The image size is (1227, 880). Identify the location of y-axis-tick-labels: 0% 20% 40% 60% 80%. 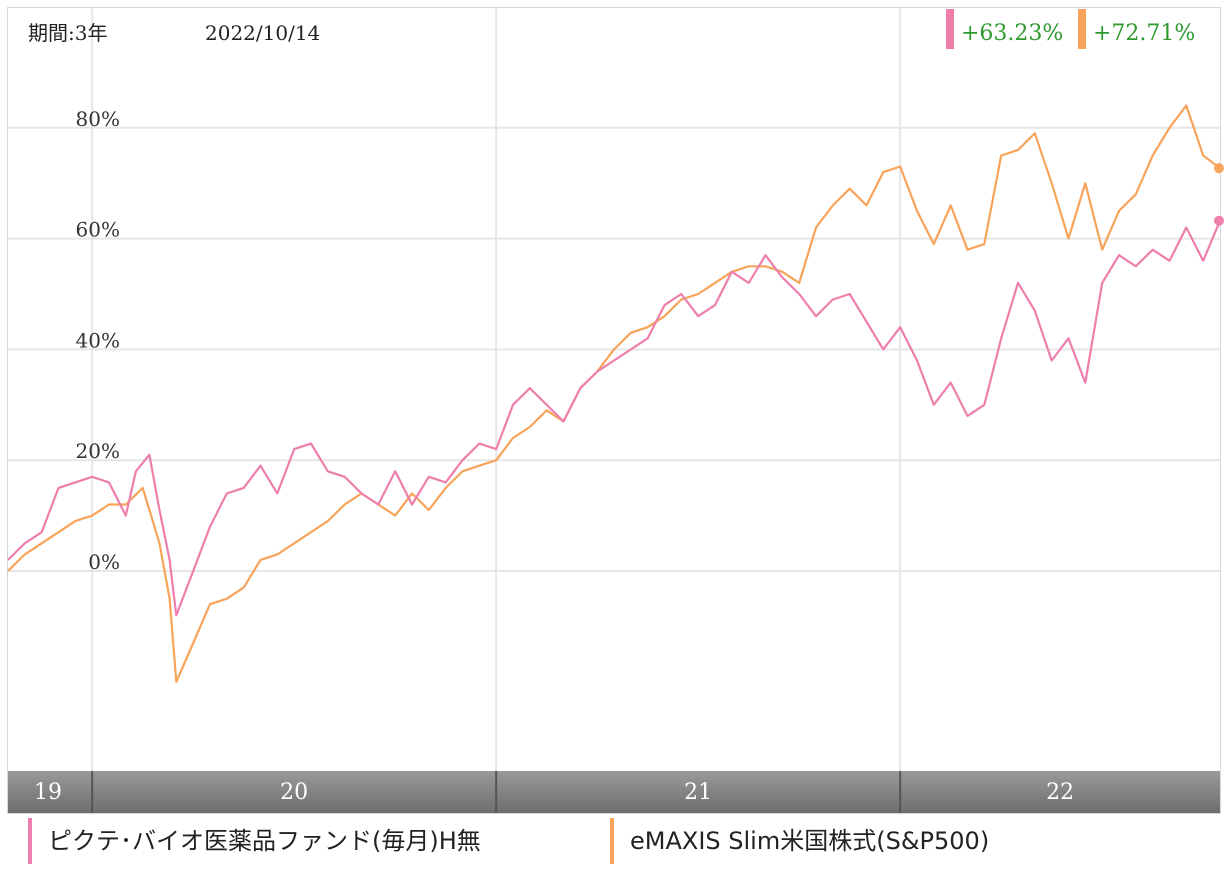
(98, 340).